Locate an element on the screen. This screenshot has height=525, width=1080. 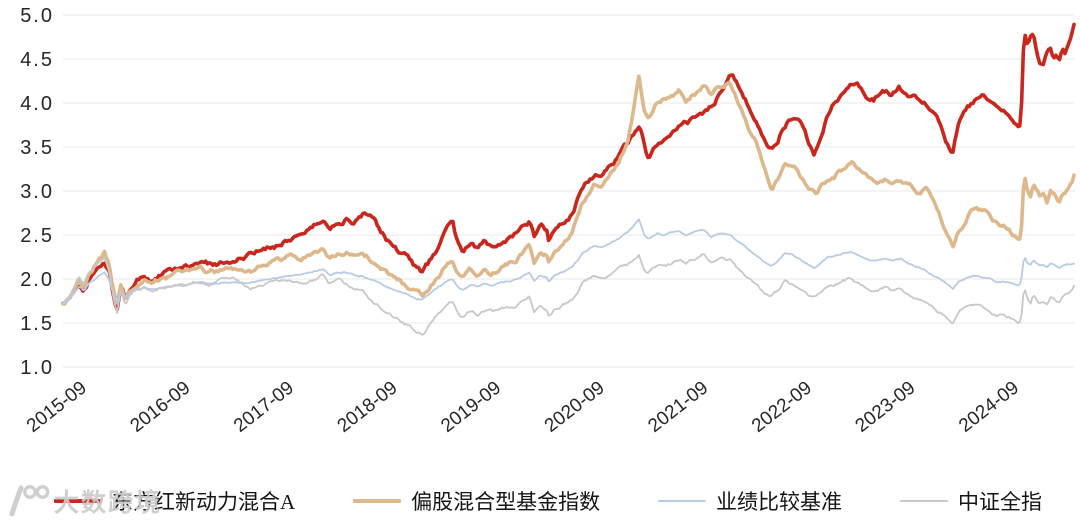
legend-label: 偏股混合型基金指数 is located at coordinates (506, 502).